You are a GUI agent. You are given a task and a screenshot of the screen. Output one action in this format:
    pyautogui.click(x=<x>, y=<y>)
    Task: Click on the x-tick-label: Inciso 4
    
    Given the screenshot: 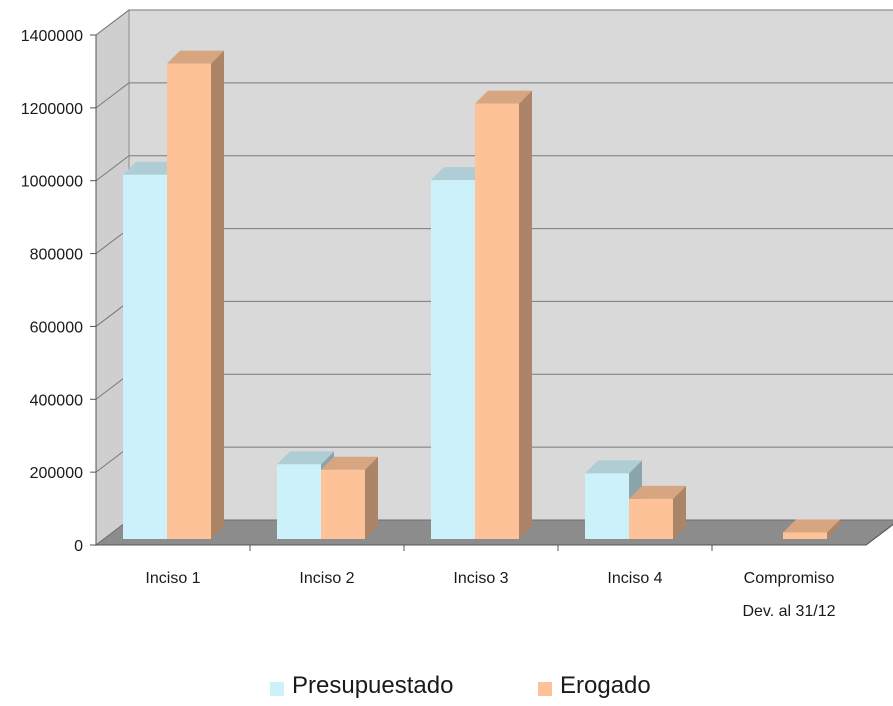 What is the action you would take?
    pyautogui.click(x=634, y=578)
    